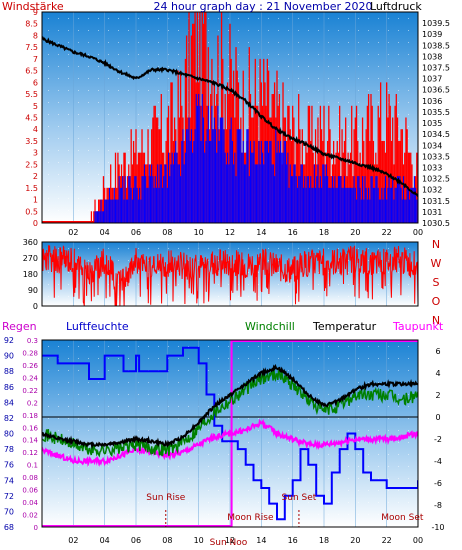 This screenshot has height=550, width=462. I want to click on left-tick-label: 7, so click(35, 59).